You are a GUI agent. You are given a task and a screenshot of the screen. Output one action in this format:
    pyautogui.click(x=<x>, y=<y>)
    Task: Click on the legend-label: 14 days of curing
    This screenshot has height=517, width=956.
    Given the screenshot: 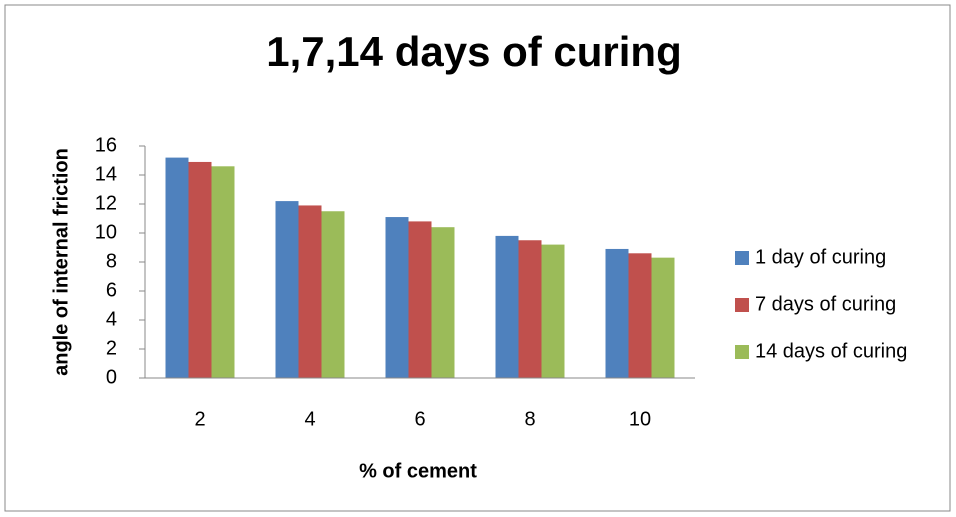 What is the action you would take?
    pyautogui.click(x=831, y=351)
    